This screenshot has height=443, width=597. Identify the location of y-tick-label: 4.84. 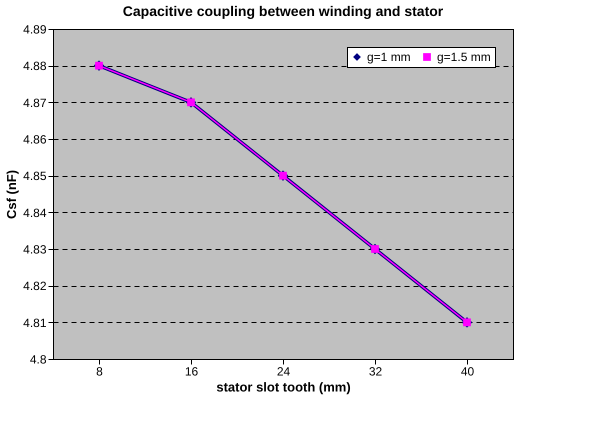
(35, 213).